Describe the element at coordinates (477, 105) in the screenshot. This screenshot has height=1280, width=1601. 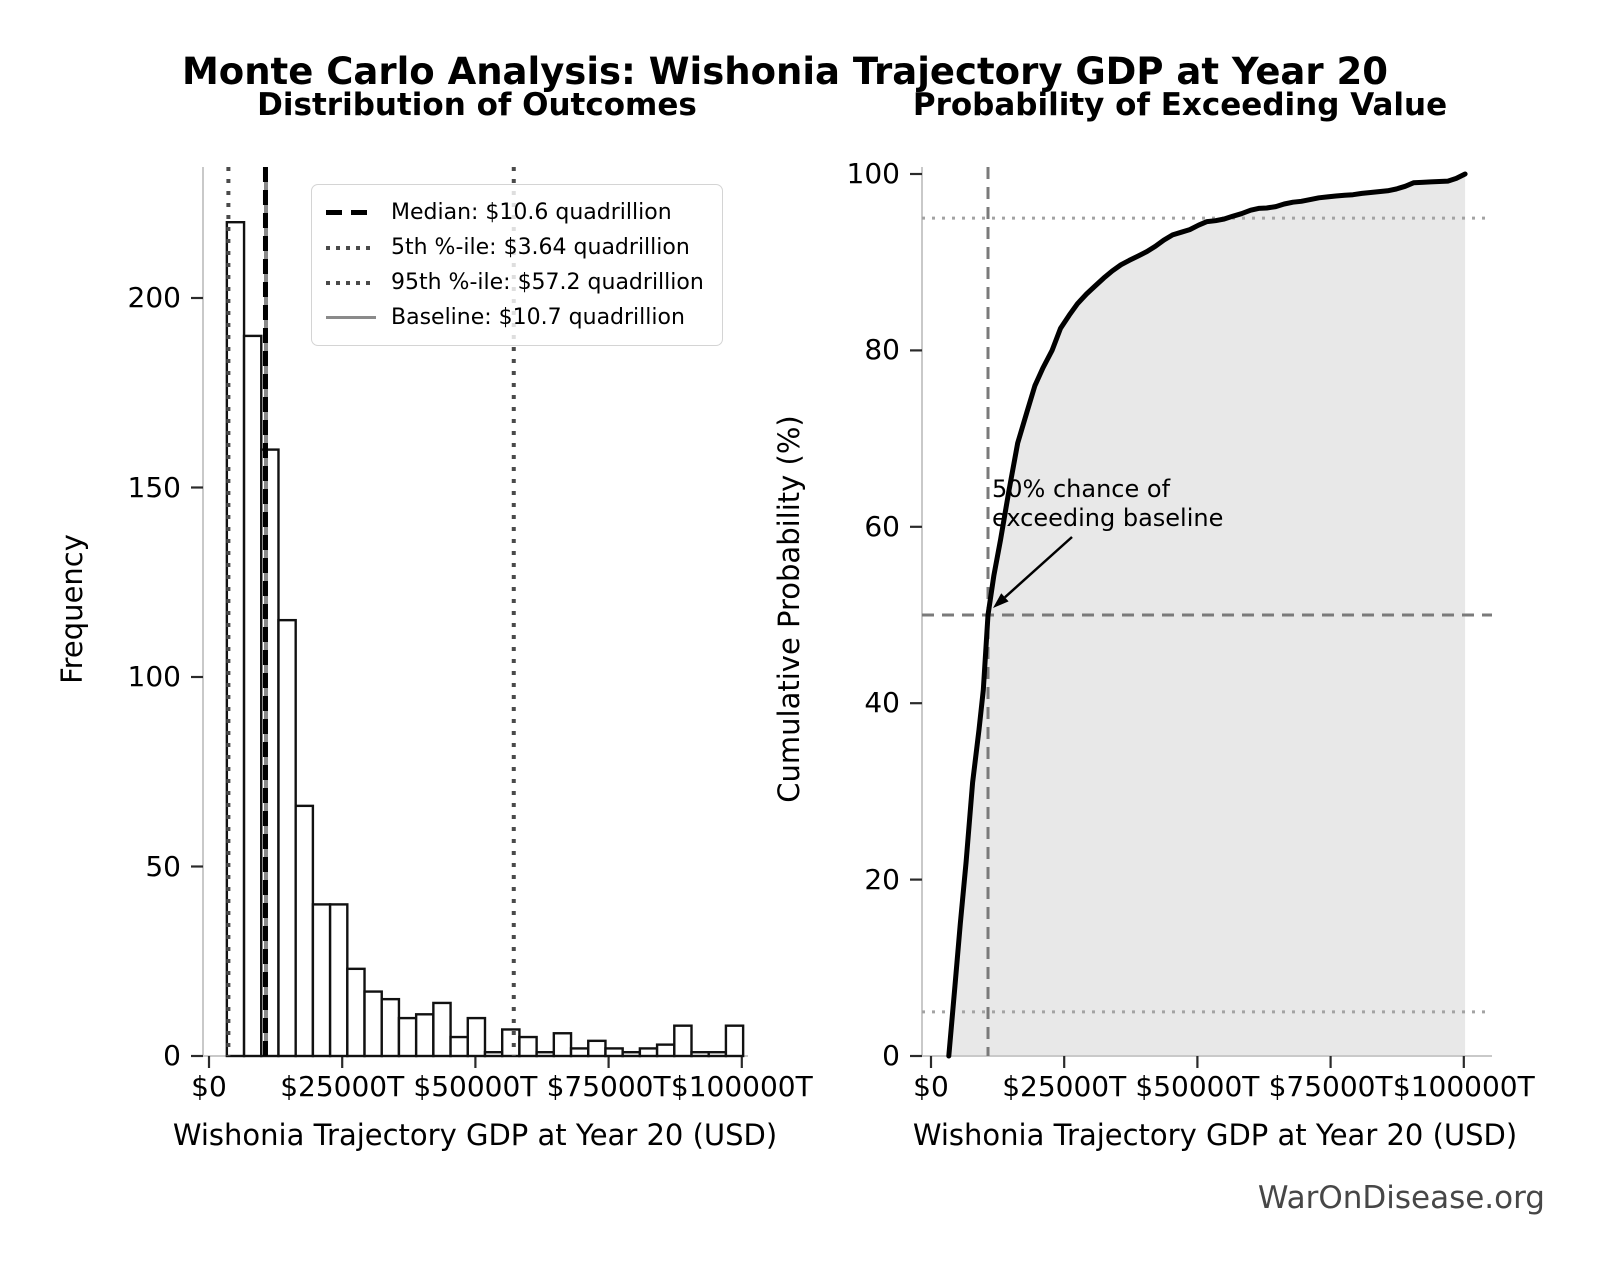
I see `histogram-title: Distribution of Outcomes` at that location.